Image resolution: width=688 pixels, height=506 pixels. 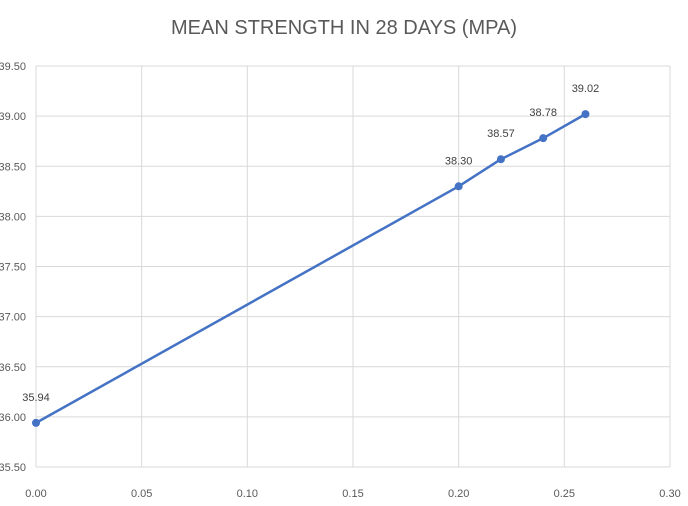 What do you see at coordinates (141, 494) in the screenshot?
I see `x-tick-label: 0.05` at bounding box center [141, 494].